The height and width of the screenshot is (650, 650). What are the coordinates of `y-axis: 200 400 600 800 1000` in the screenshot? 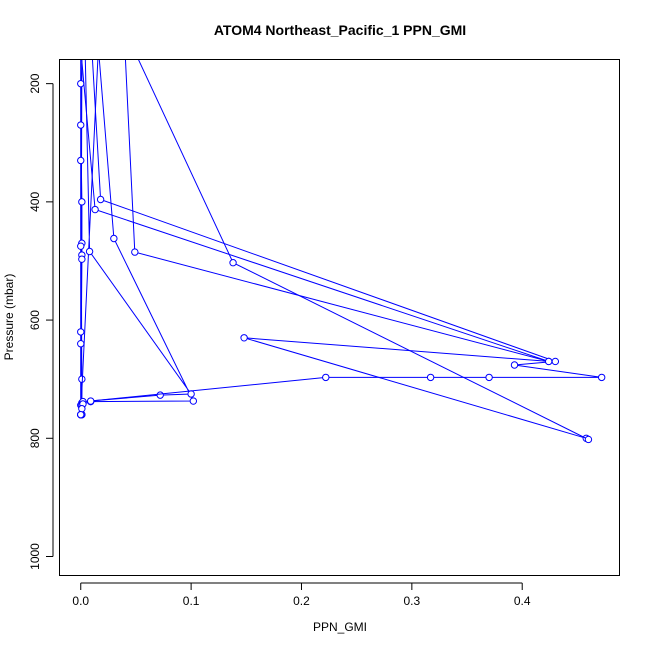 It's located at (41, 321).